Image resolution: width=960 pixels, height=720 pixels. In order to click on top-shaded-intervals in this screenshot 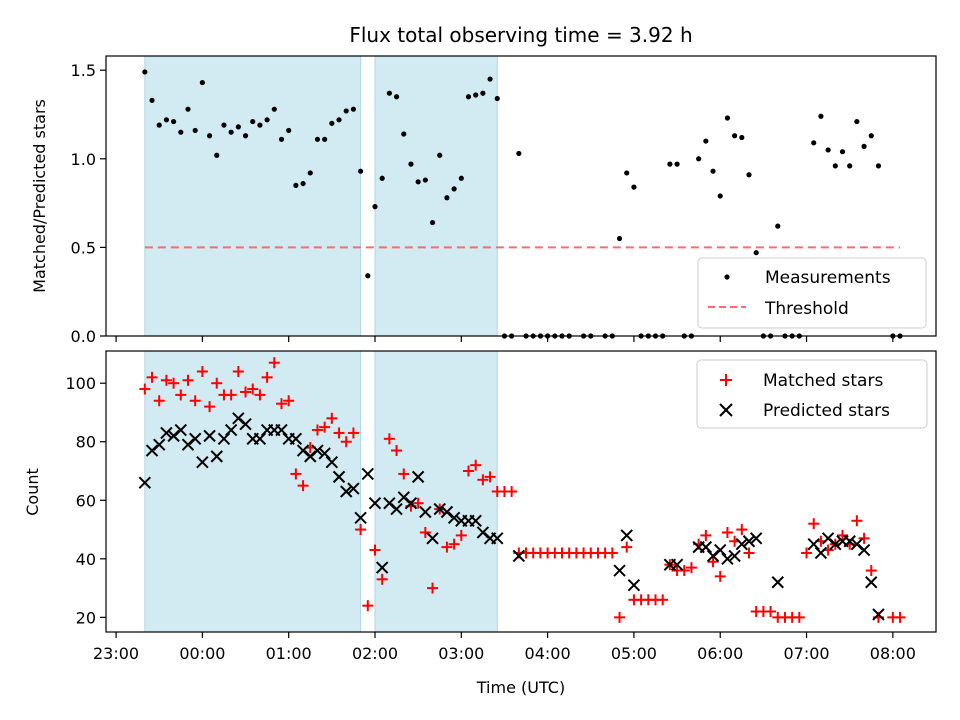, I will do `click(321, 196)`.